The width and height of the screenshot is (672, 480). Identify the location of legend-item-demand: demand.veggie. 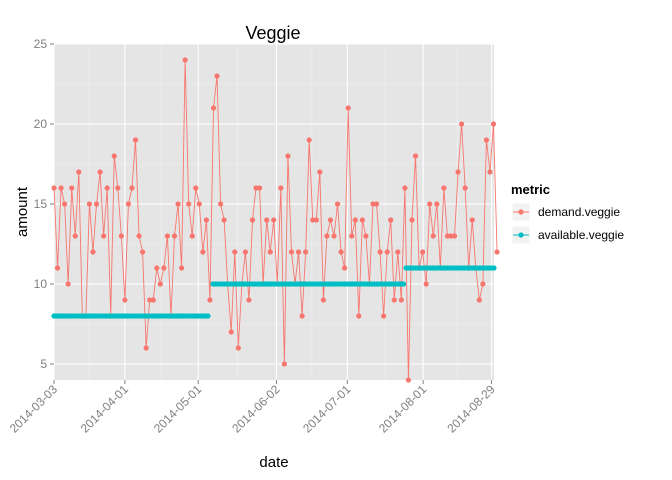
(566, 212).